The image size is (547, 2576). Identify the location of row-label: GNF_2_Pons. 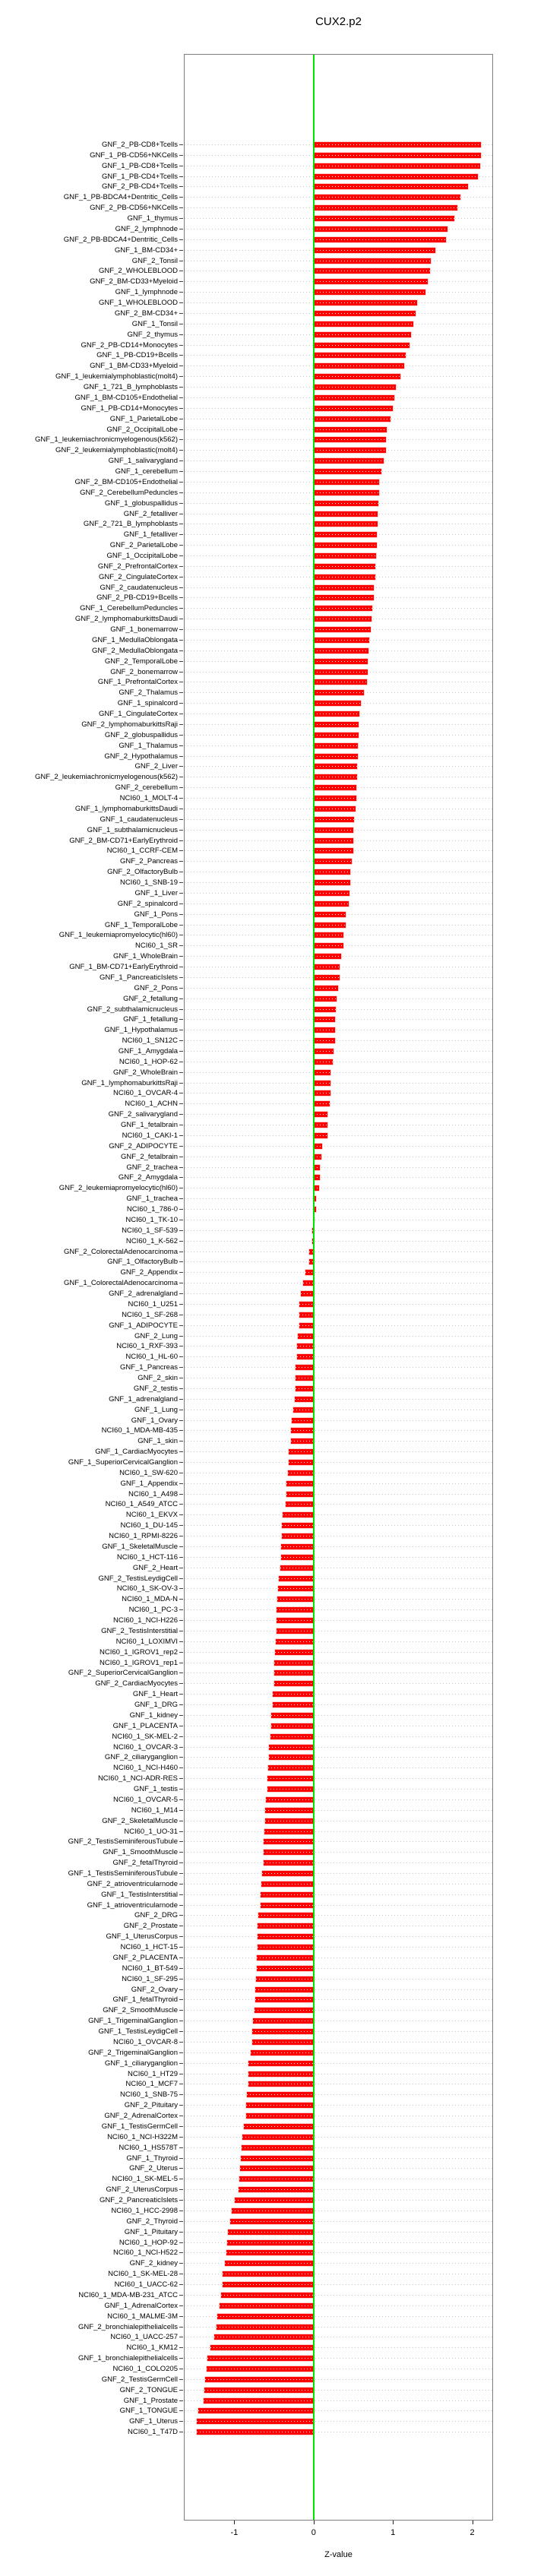
(156, 988).